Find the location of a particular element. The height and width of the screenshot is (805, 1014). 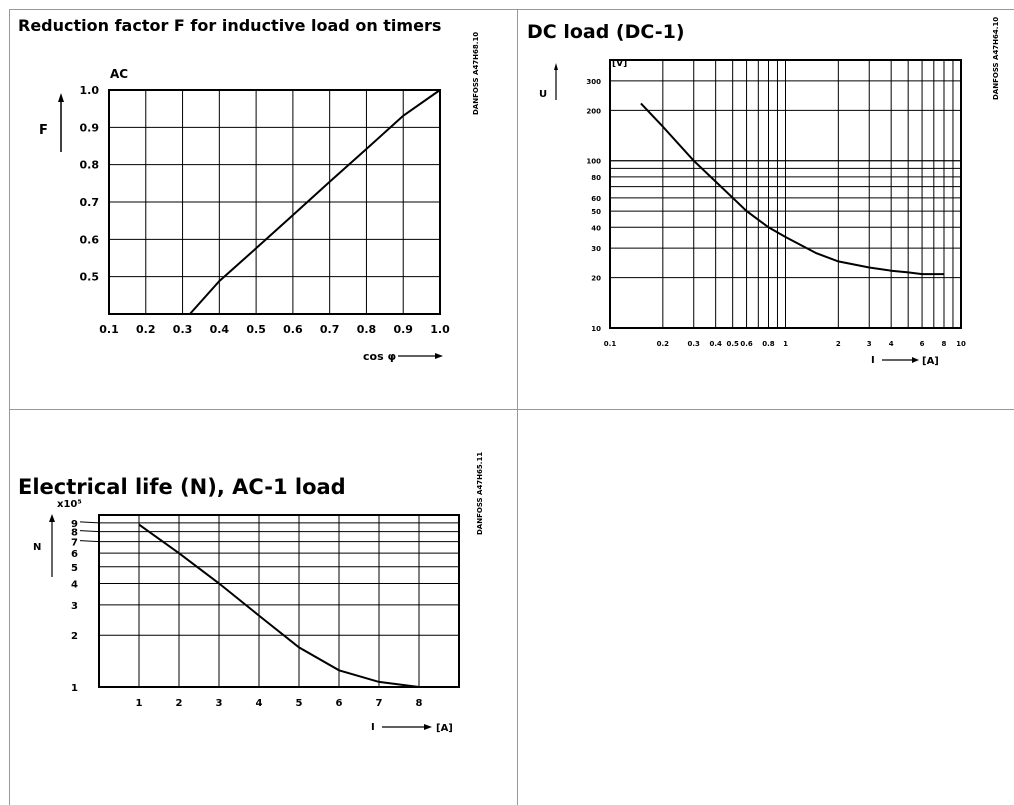

y-axis-label-u: U is located at coordinates (543, 94).